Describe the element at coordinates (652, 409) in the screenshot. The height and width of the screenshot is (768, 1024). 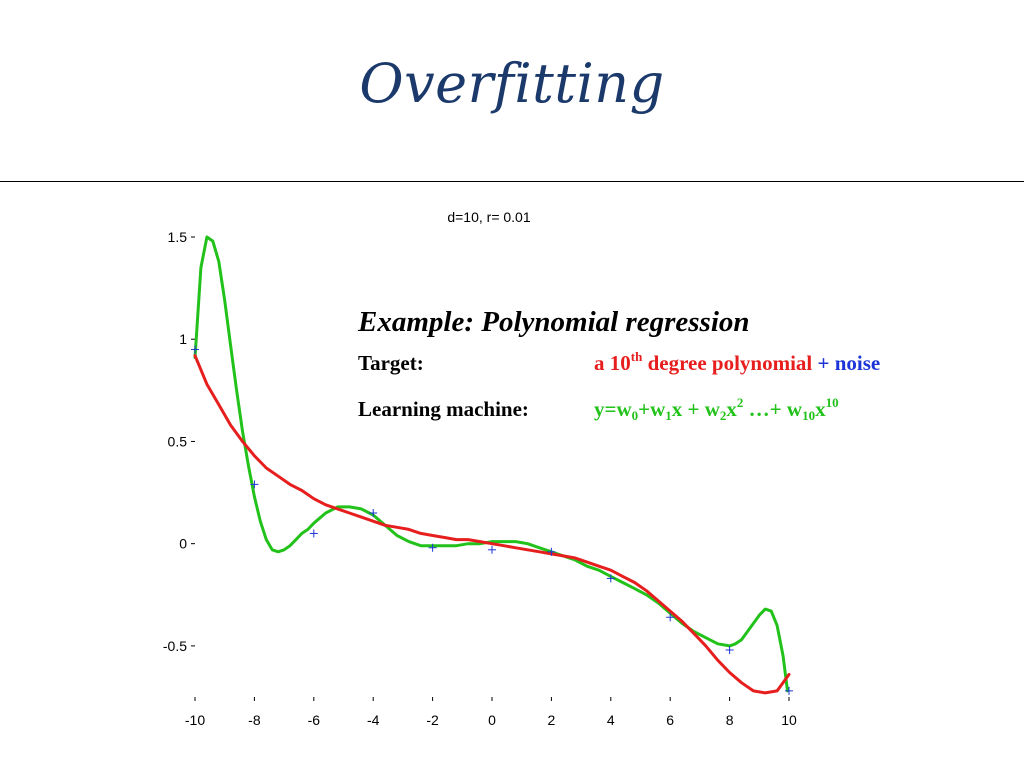
I see `formula-part: +w` at that location.